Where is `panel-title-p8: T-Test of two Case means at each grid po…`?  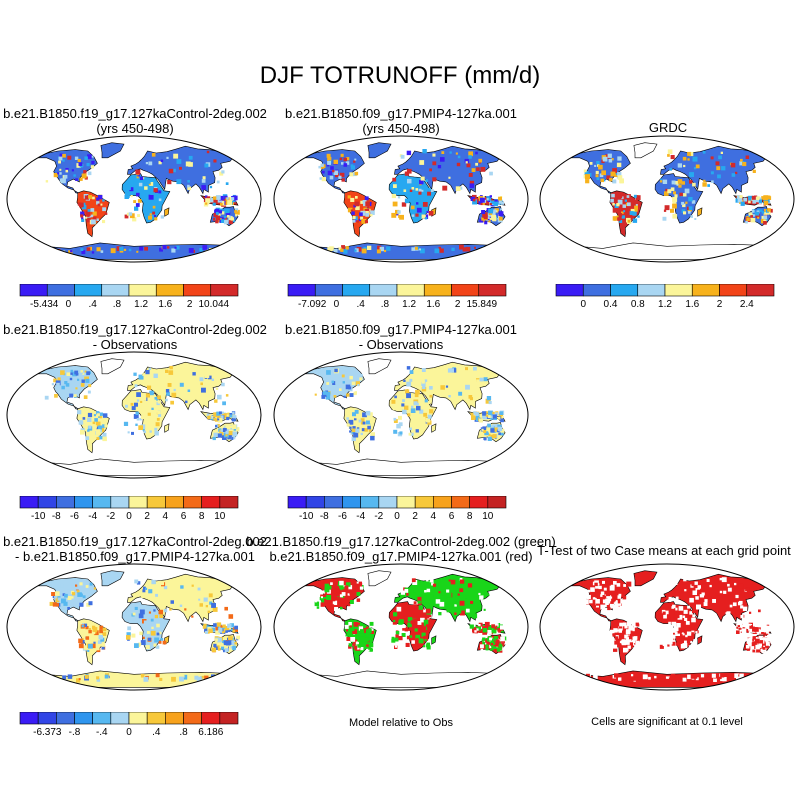
panel-title-p8: T-Test of two Case means at each grid po… is located at coordinates (664, 550).